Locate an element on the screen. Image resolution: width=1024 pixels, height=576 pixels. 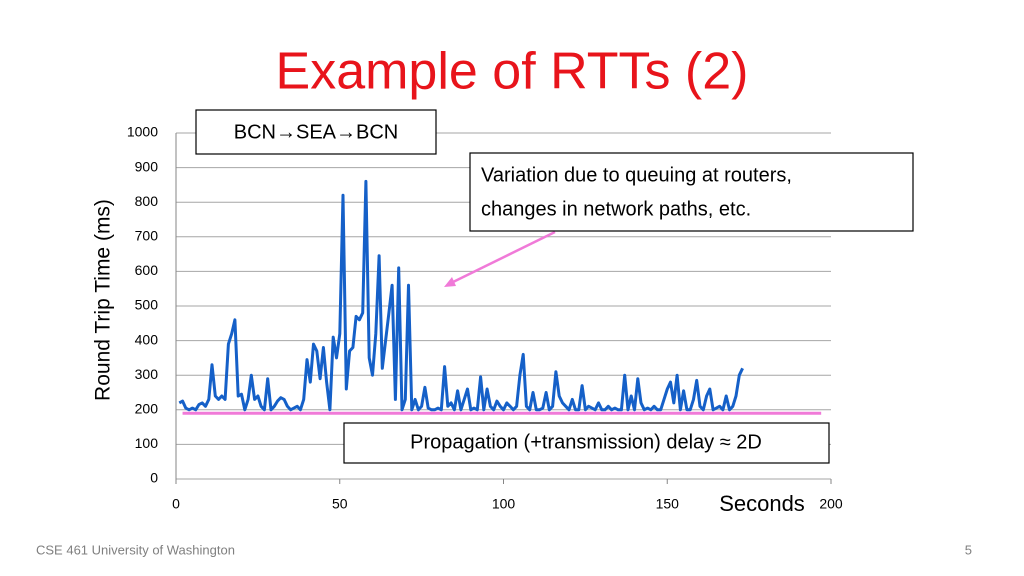
x-tick-label: 150 is located at coordinates (668, 504).